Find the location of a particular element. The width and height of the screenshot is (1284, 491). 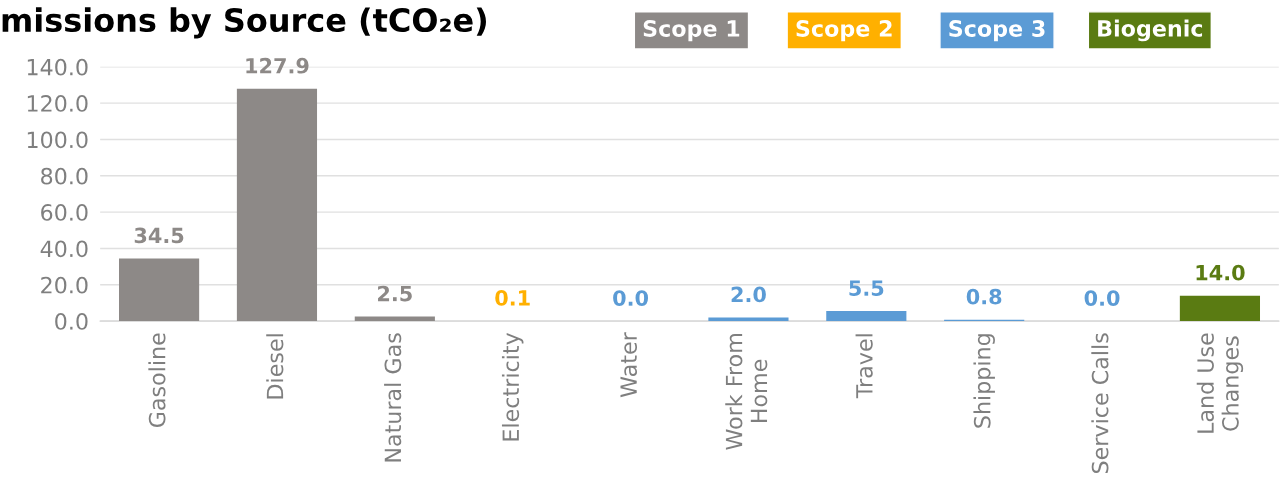

x-tick-label: Water is located at coordinates (629, 365).